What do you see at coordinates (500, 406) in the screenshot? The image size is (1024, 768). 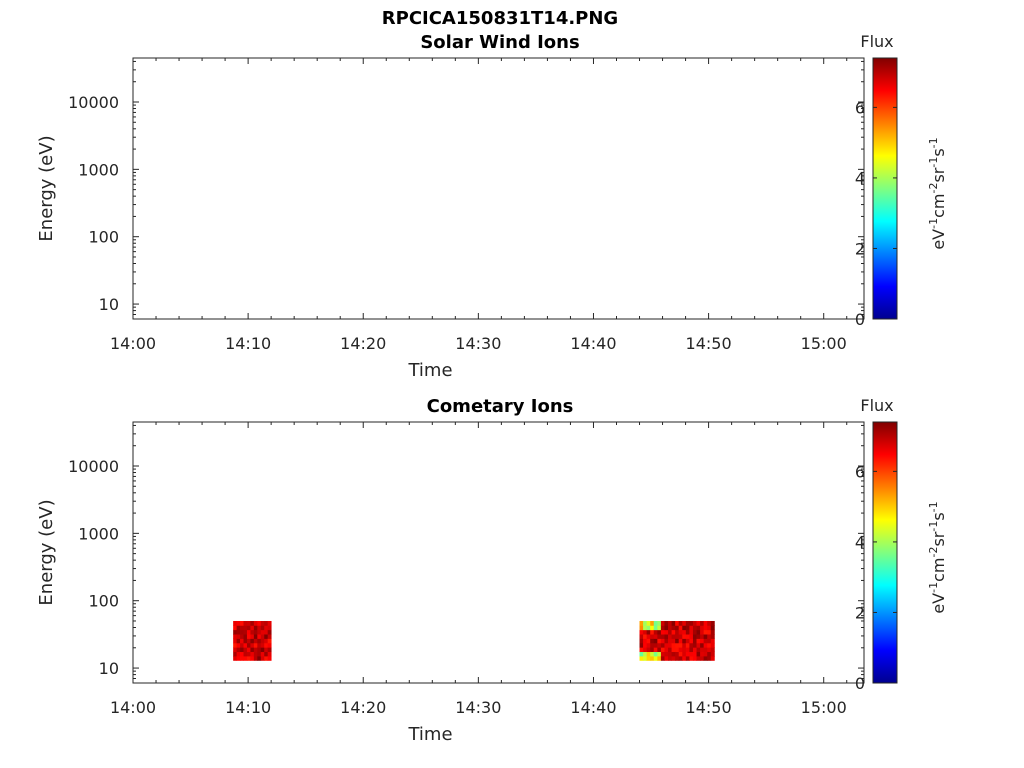 I see `panel-title: Cometary Ions` at bounding box center [500, 406].